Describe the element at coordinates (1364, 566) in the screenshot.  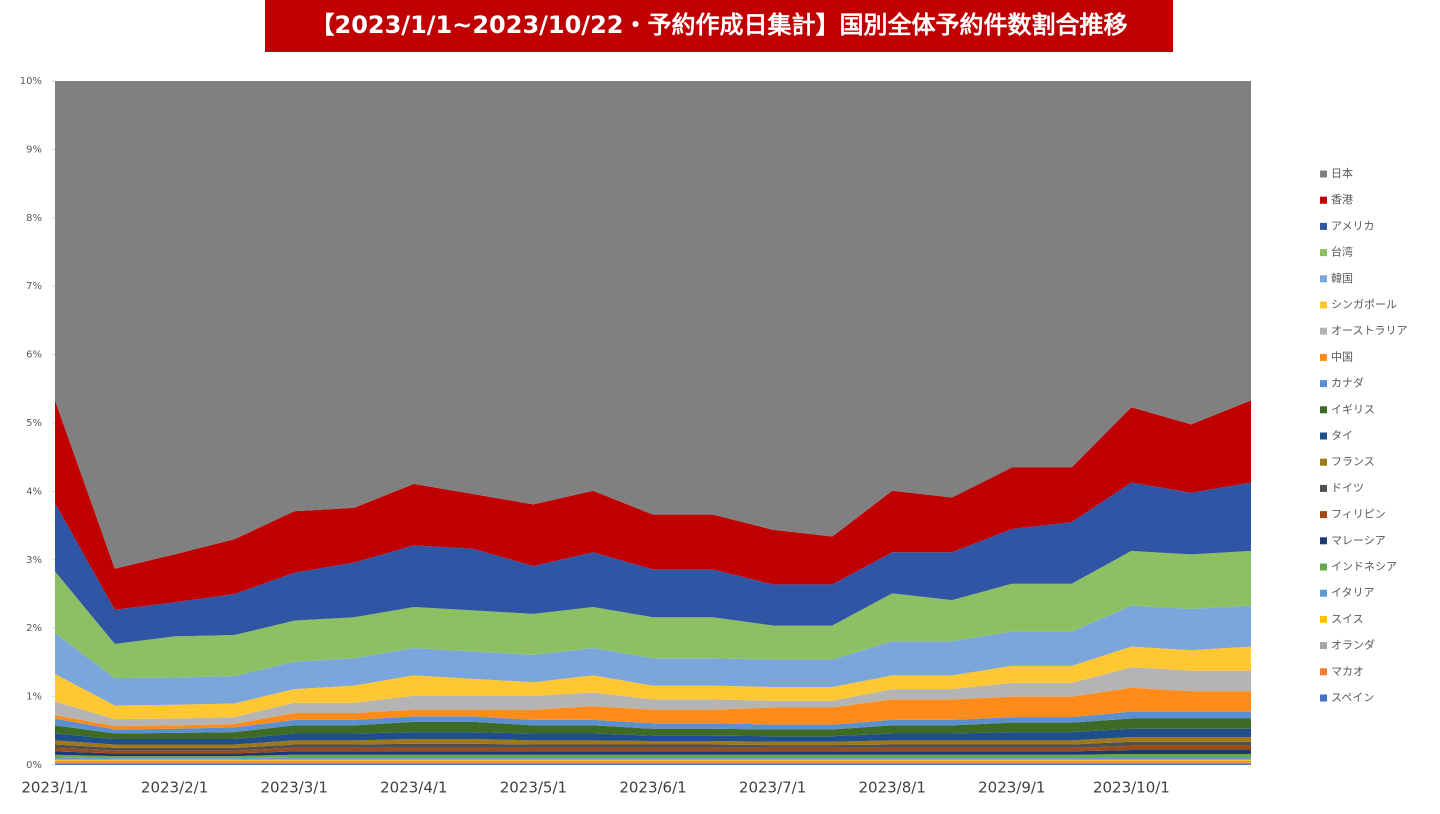
I see `legend-label: インドネシア` at that location.